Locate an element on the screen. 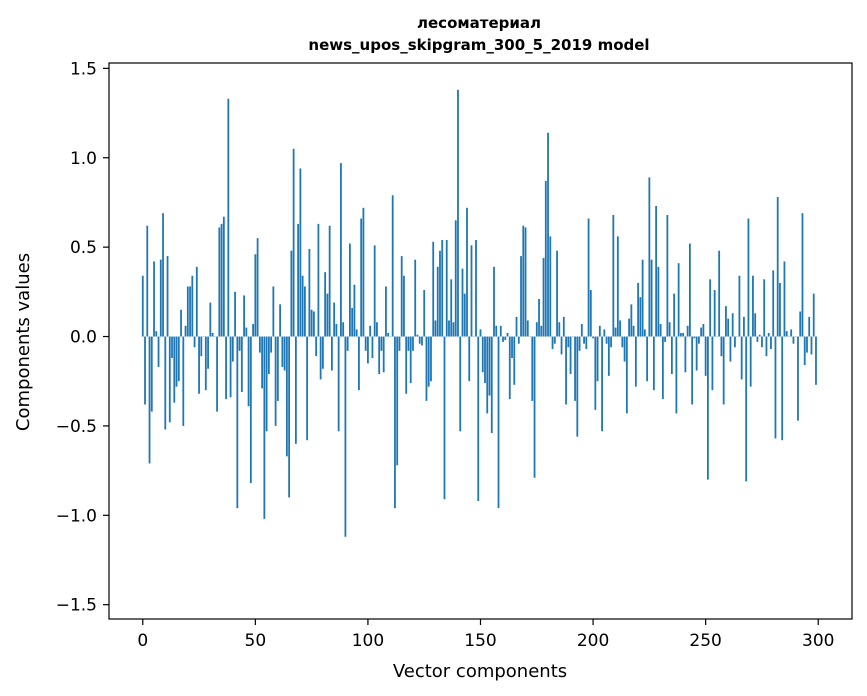 This screenshot has height=696, width=867. x-tick-label: 100 is located at coordinates (368, 641).